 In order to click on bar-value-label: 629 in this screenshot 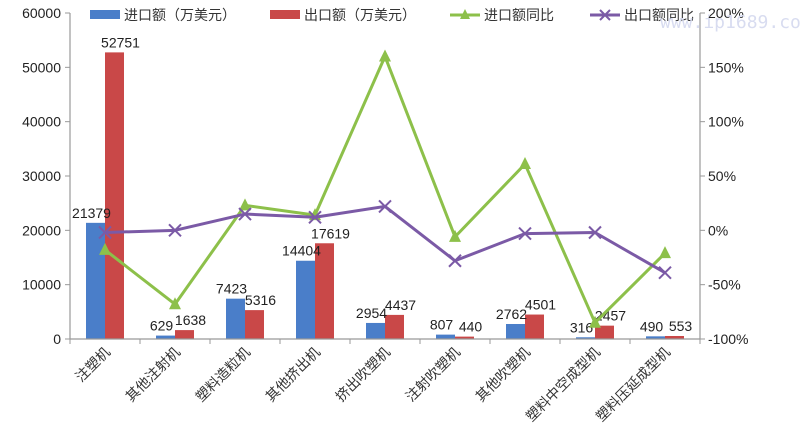, I will do `click(162, 326)`.